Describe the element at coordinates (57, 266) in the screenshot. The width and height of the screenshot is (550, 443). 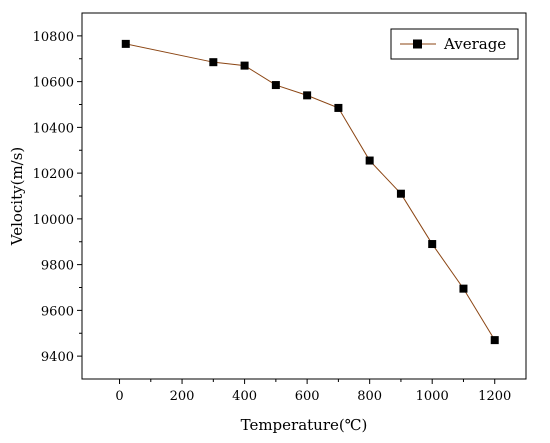
I see `y-tick-label: 9800` at that location.